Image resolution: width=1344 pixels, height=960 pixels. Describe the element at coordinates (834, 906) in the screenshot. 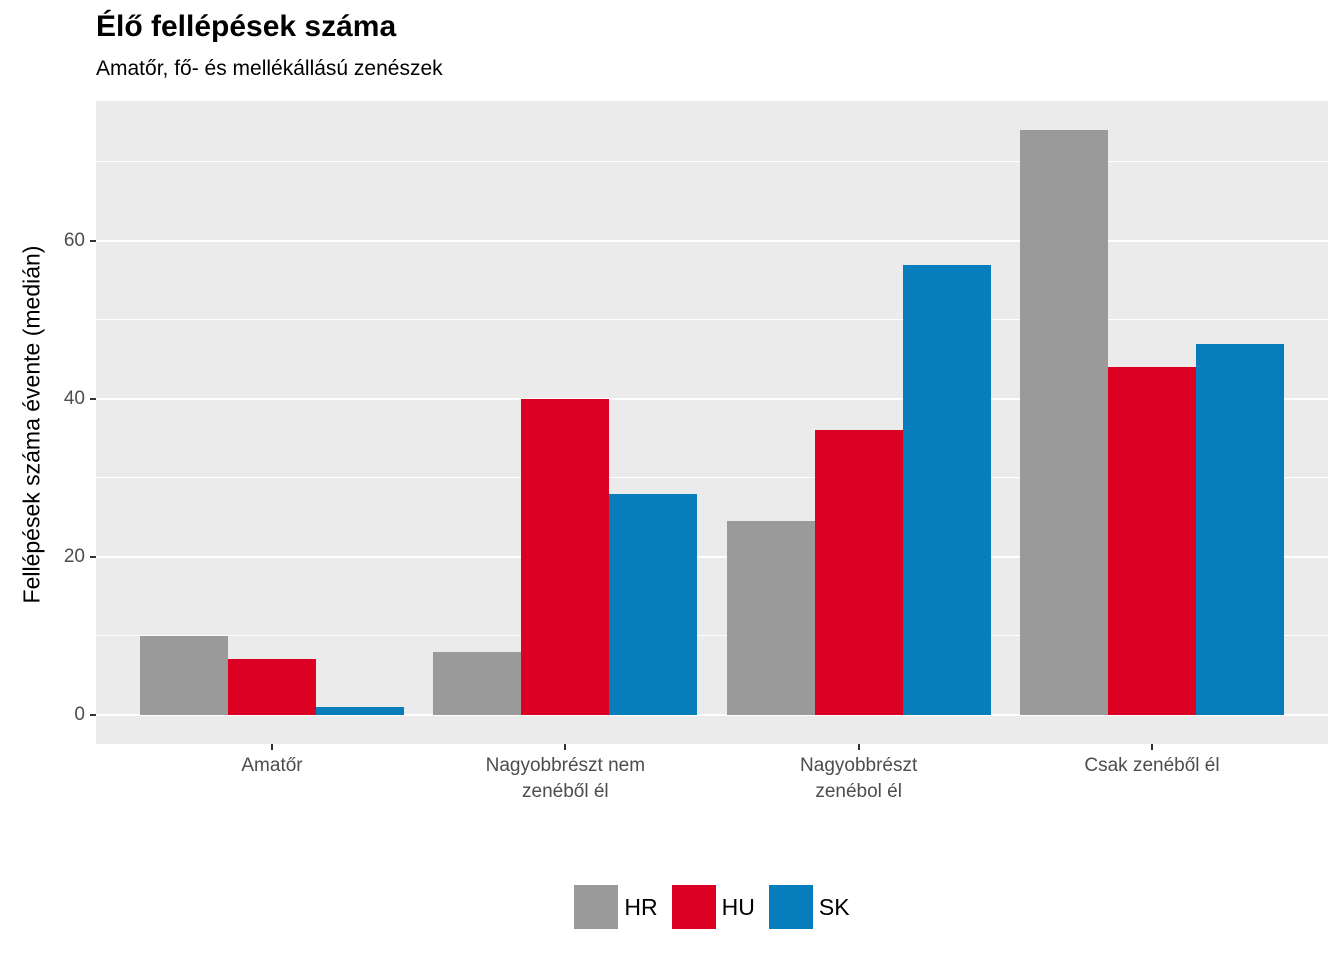

I see `legend-label-sk: SK` at that location.